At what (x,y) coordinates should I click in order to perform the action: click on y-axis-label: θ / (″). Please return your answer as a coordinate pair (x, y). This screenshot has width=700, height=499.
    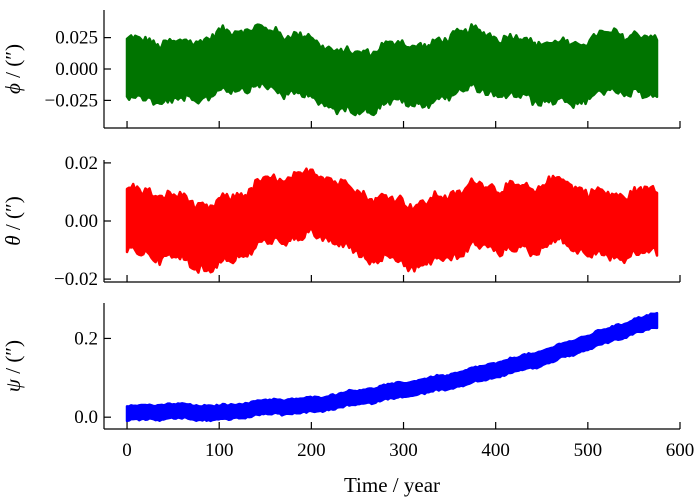
    Looking at the image, I should click on (13, 220).